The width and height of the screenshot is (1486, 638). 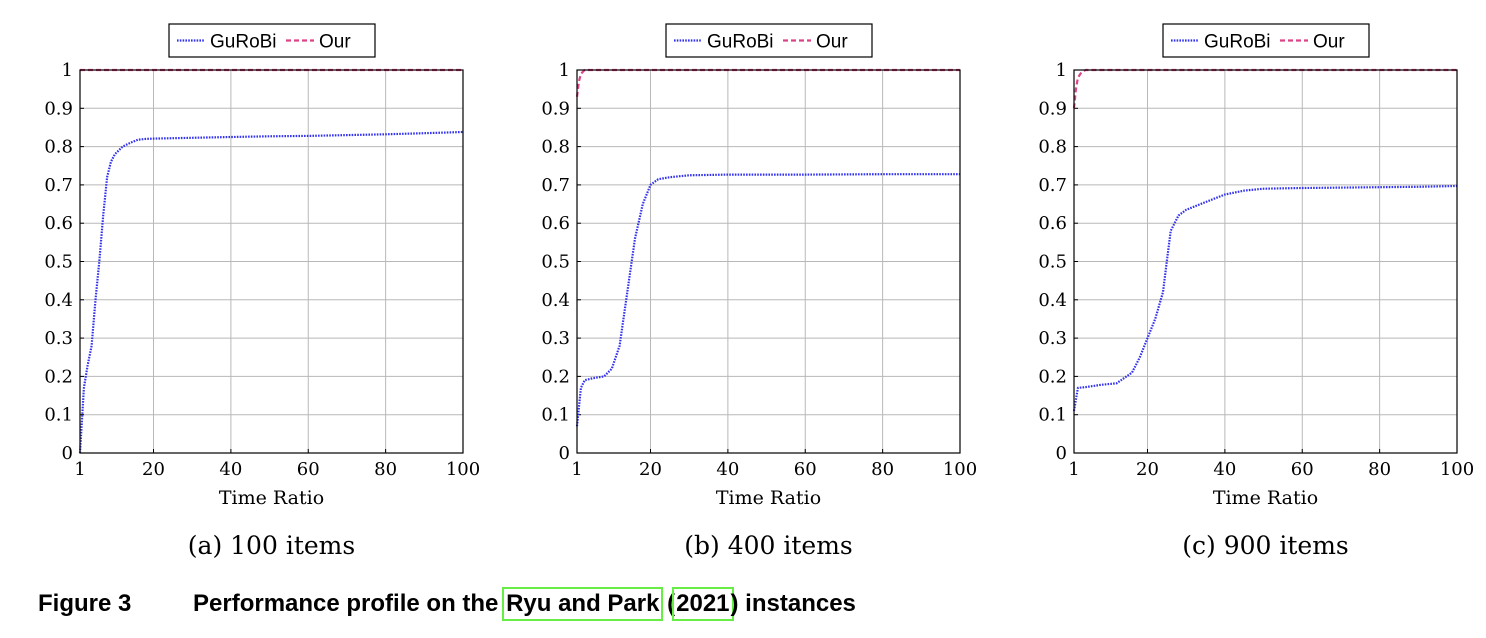 What do you see at coordinates (768, 545) in the screenshot?
I see `subcaption: (b) 400 items` at bounding box center [768, 545].